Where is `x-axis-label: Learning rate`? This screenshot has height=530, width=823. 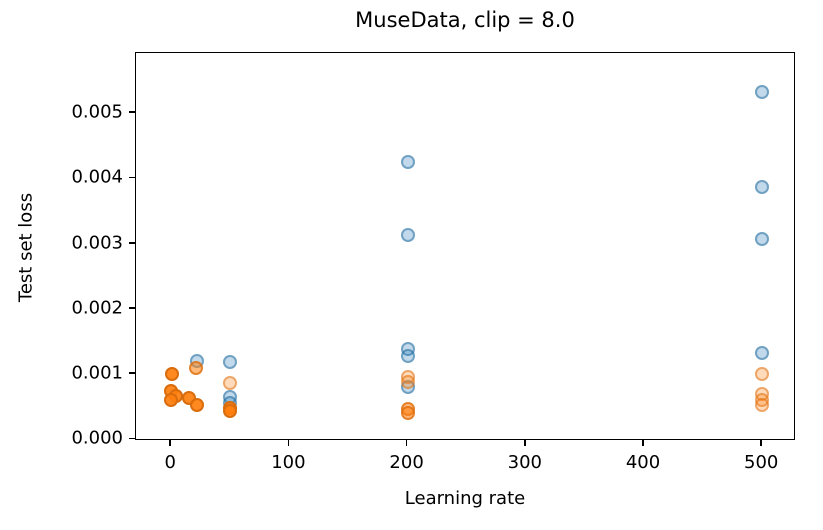
x-axis-label: Learning rate is located at coordinates (465, 498).